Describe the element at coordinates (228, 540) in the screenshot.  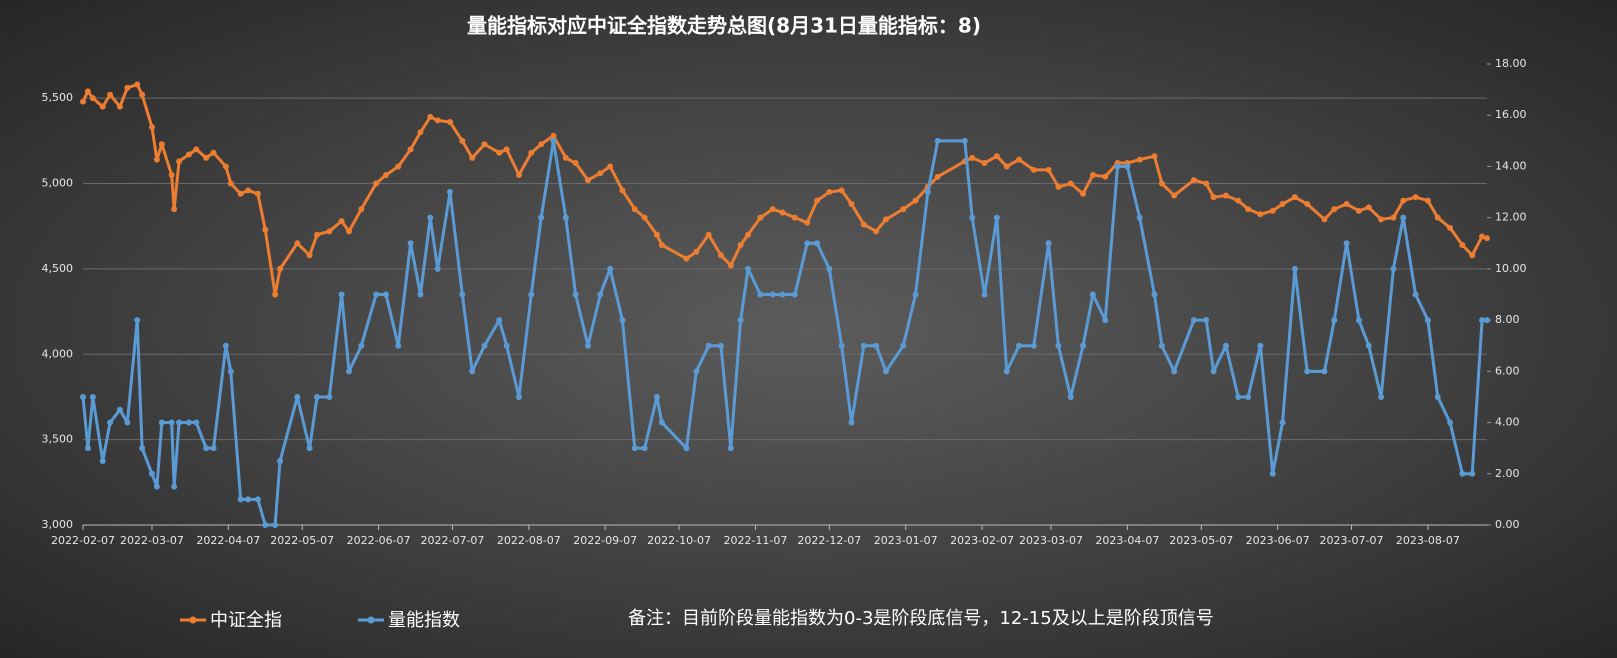
I see `x-tick-label: 2022-04-07` at that location.